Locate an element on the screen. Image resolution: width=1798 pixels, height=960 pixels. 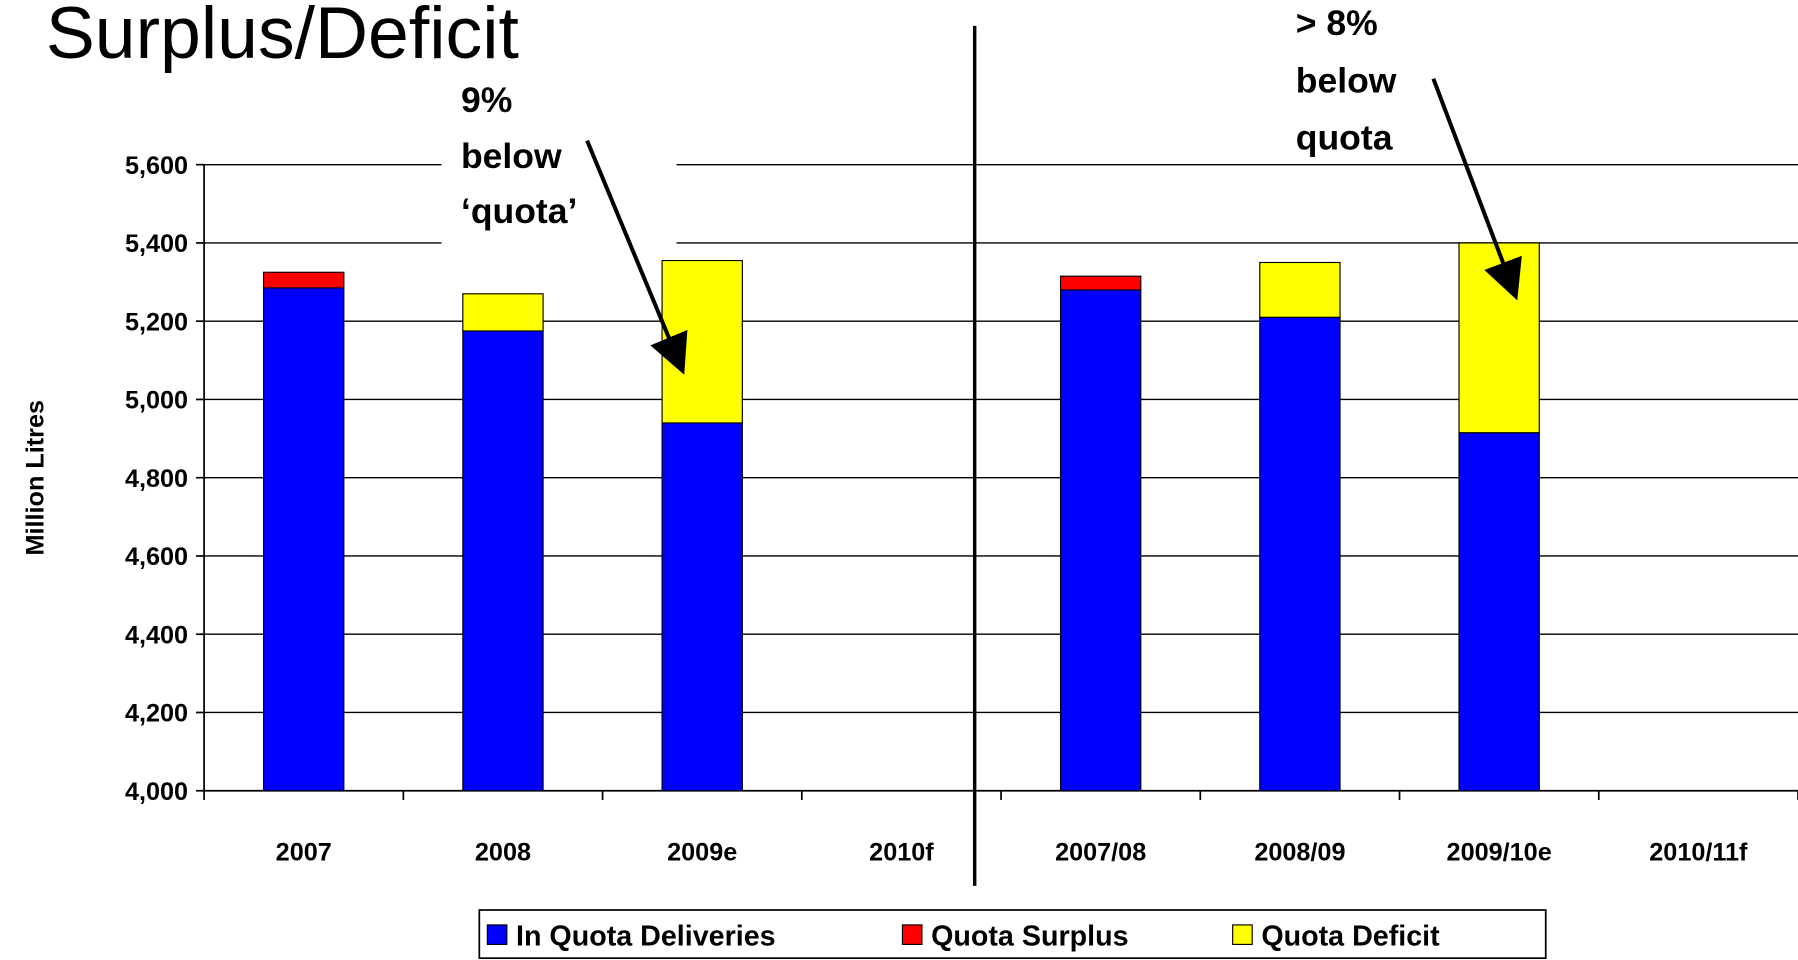
y-tick-label: 4,000 is located at coordinates (156, 792).